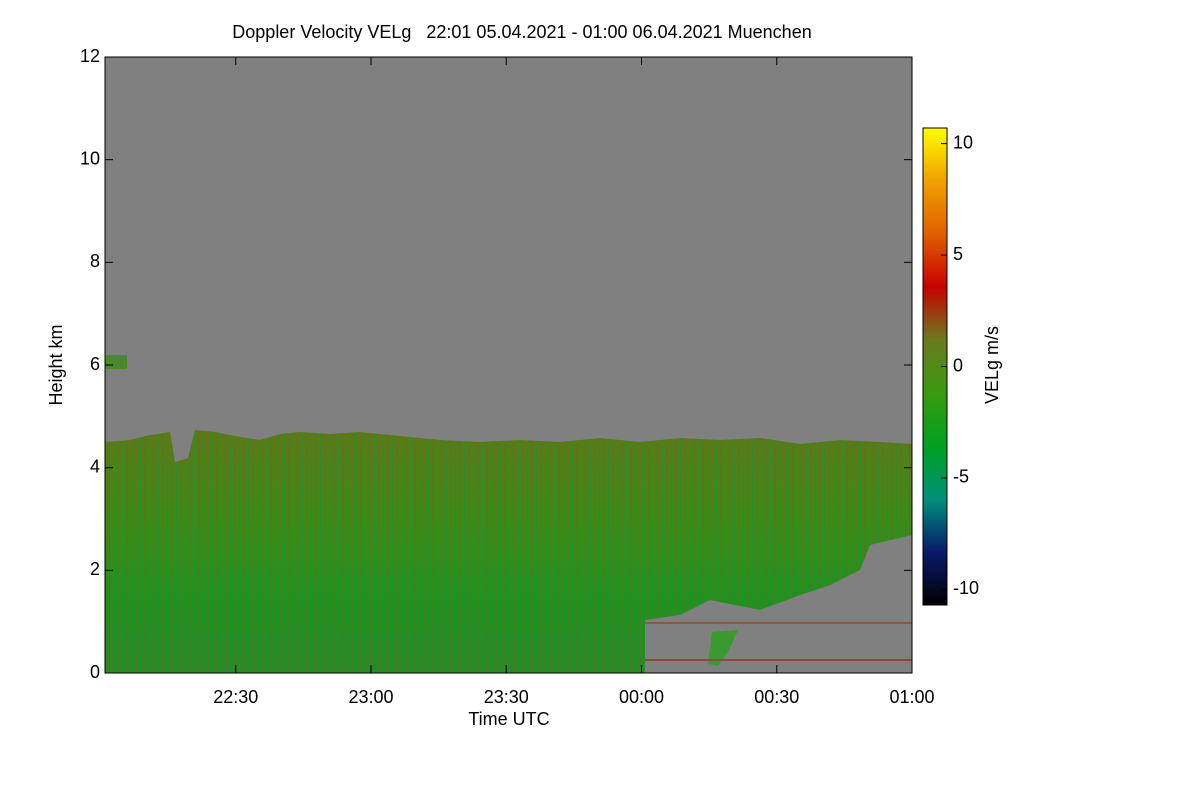 The image size is (1200, 800). What do you see at coordinates (776, 697) in the screenshot?
I see `x-tick-label: 00:30` at bounding box center [776, 697].